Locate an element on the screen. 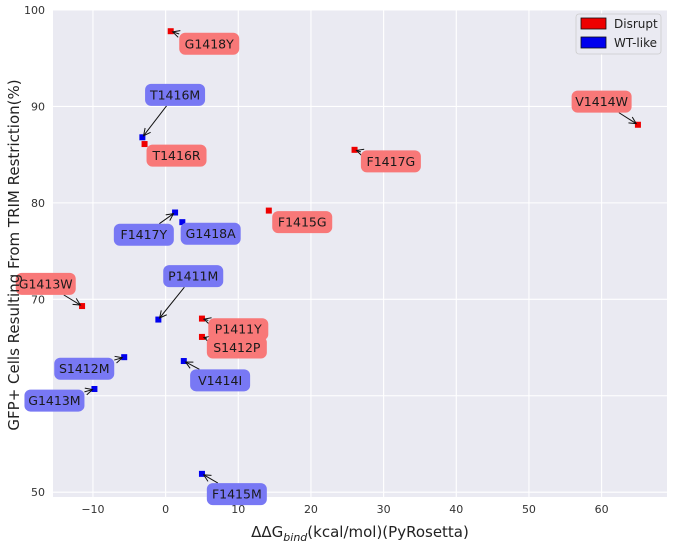 The image size is (674, 548). label-box-p1411m is located at coordinates (193, 276).